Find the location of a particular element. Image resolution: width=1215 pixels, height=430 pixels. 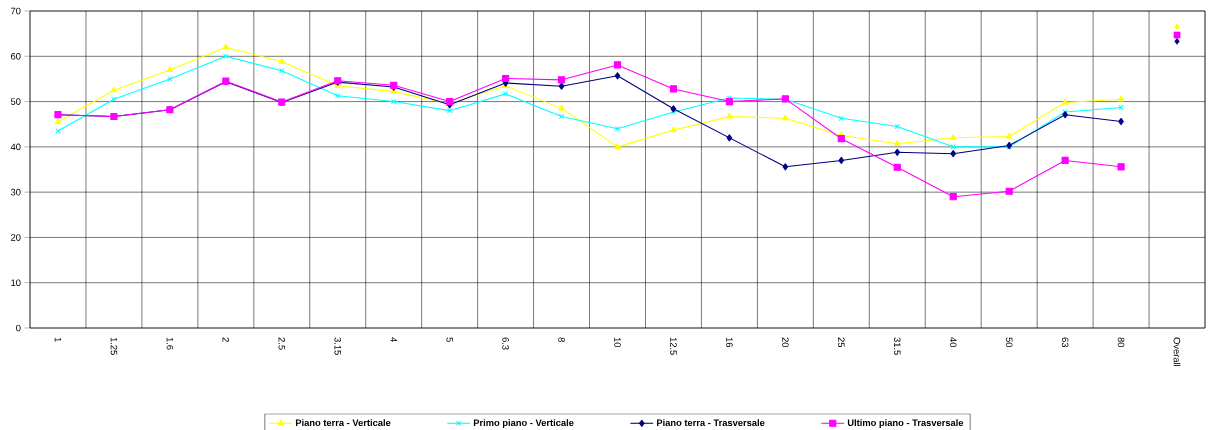

legend-label: Piano terra - Verticale is located at coordinates (343, 423).